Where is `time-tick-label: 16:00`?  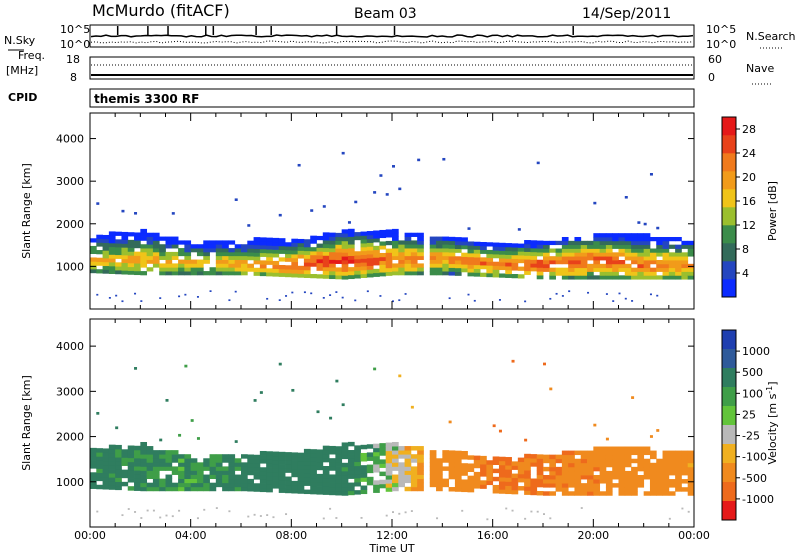
time-tick-label: 16:00 is located at coordinates (493, 535).